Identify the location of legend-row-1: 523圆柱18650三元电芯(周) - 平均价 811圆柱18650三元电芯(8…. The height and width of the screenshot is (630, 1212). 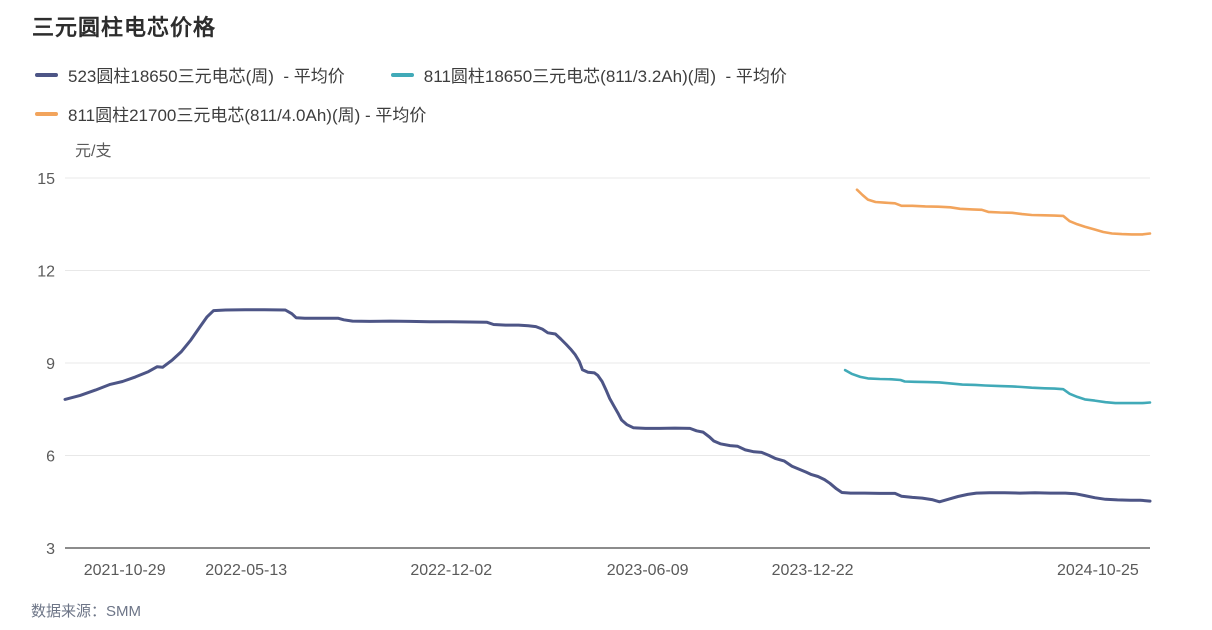
(411, 74).